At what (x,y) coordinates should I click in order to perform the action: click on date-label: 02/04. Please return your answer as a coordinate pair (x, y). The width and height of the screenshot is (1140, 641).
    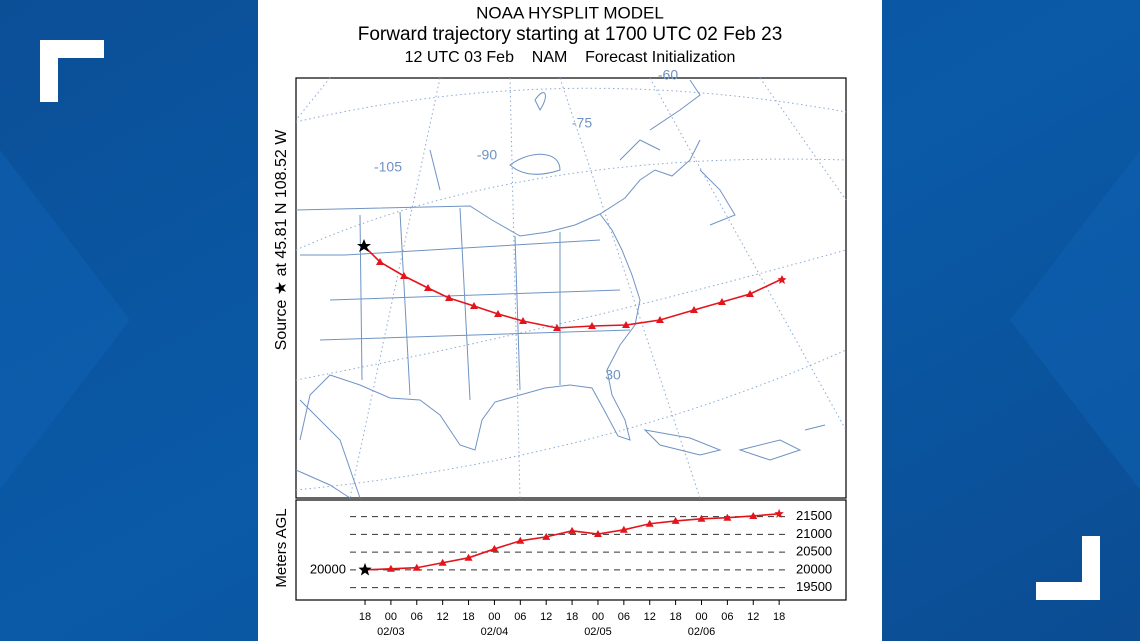
    Looking at the image, I should click on (495, 632).